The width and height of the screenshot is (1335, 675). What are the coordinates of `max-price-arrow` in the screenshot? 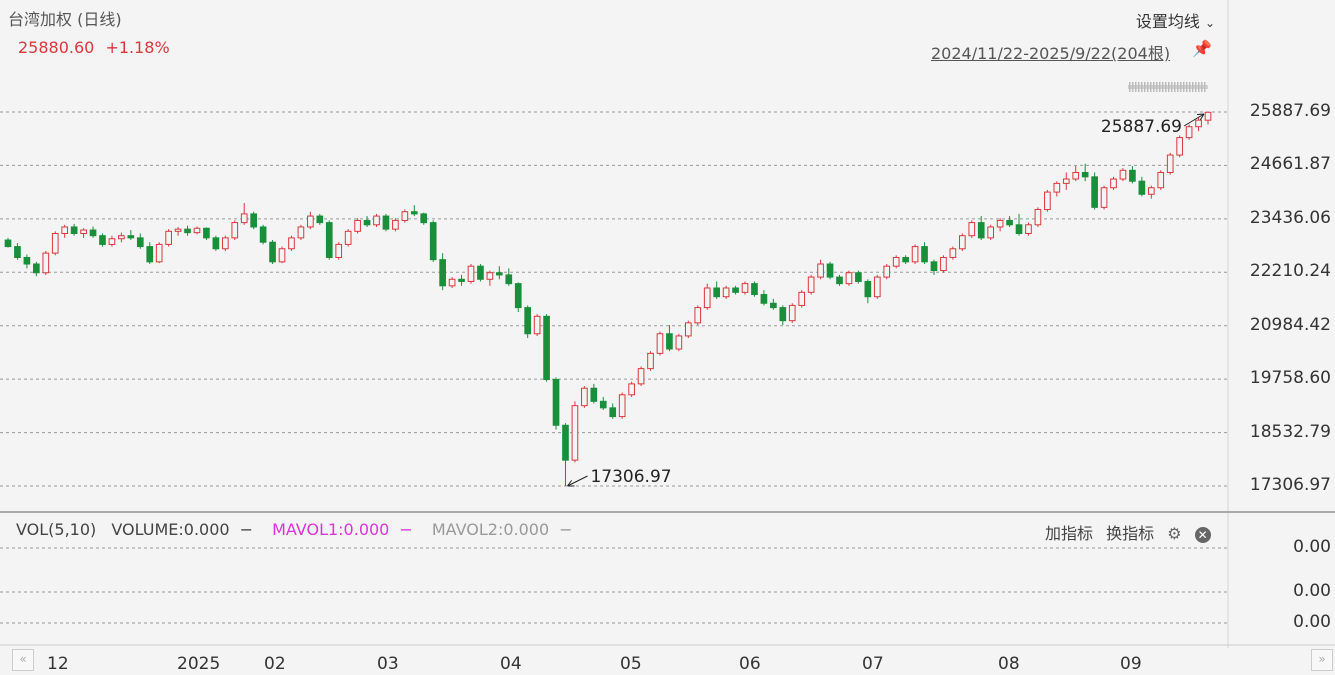 It's located at (1194, 120).